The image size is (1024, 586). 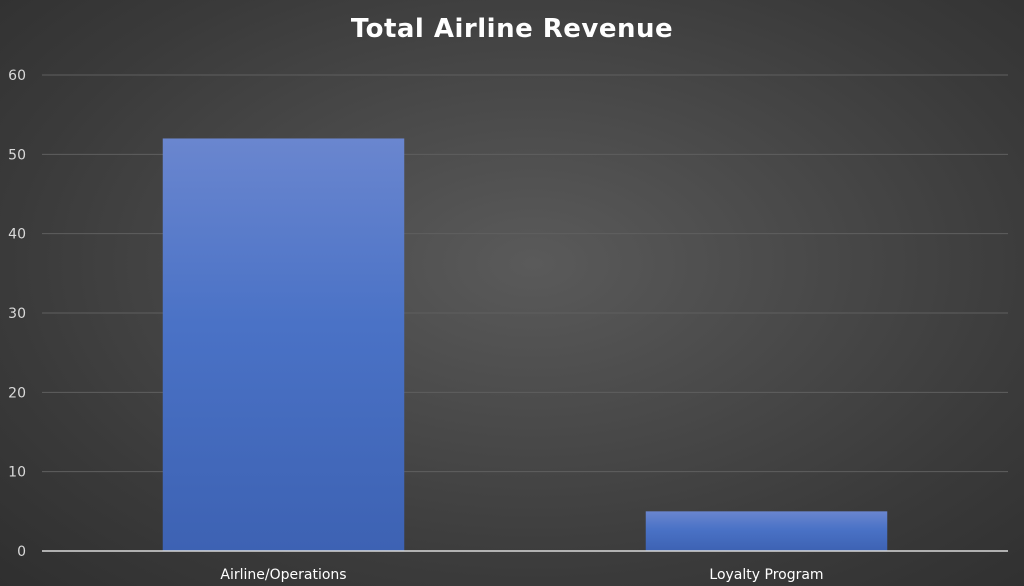 I want to click on y-tick-label: 20, so click(x=17, y=393).